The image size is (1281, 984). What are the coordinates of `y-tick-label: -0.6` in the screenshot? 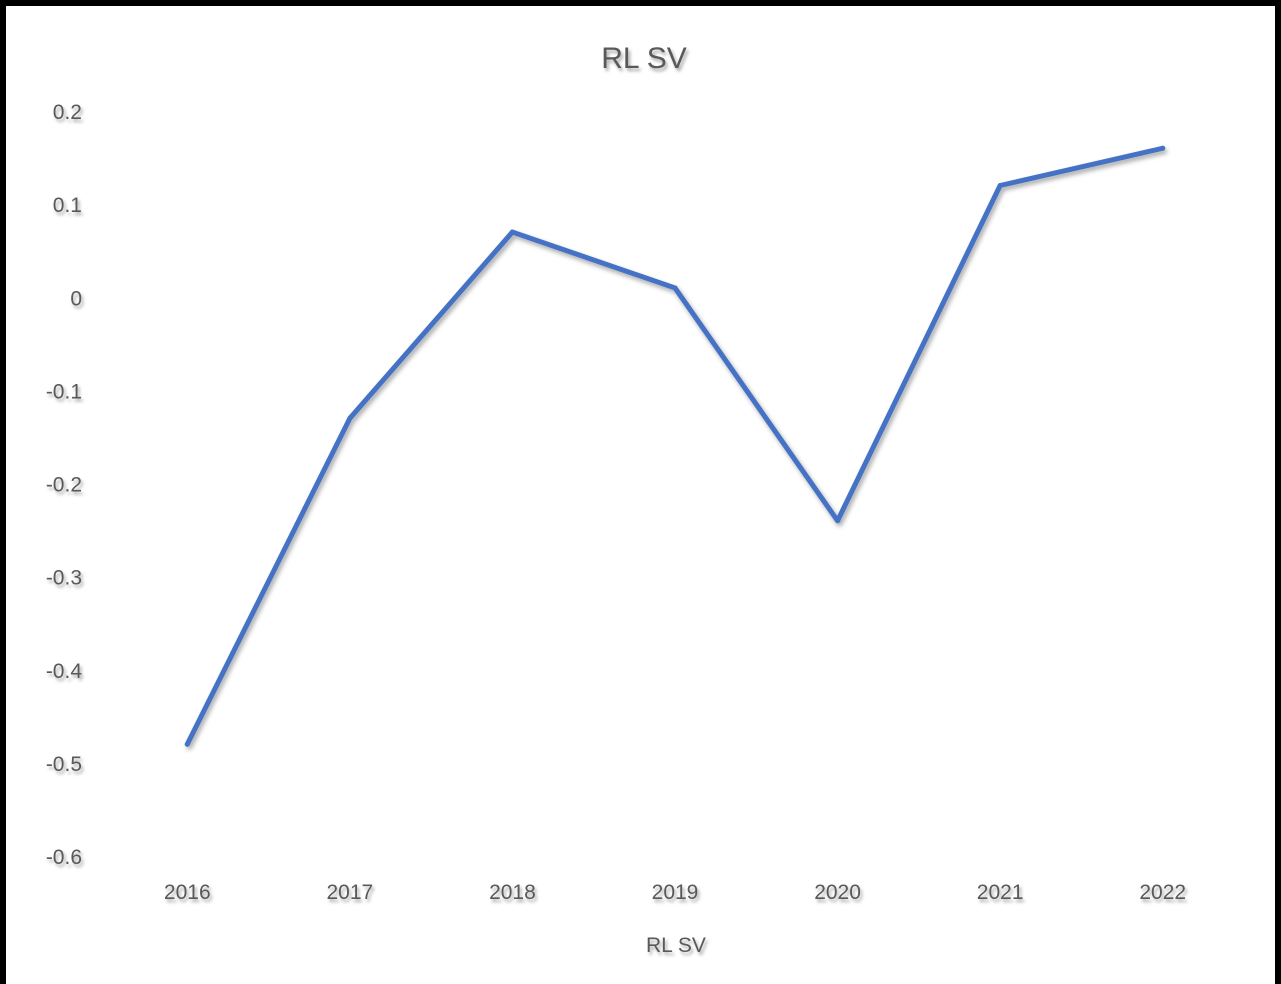 It's located at (64, 857).